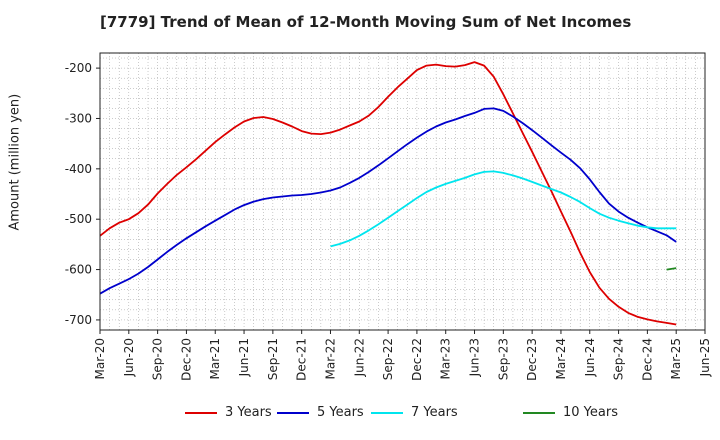  I want to click on x-tick-label: Jun-20, so click(129, 357).